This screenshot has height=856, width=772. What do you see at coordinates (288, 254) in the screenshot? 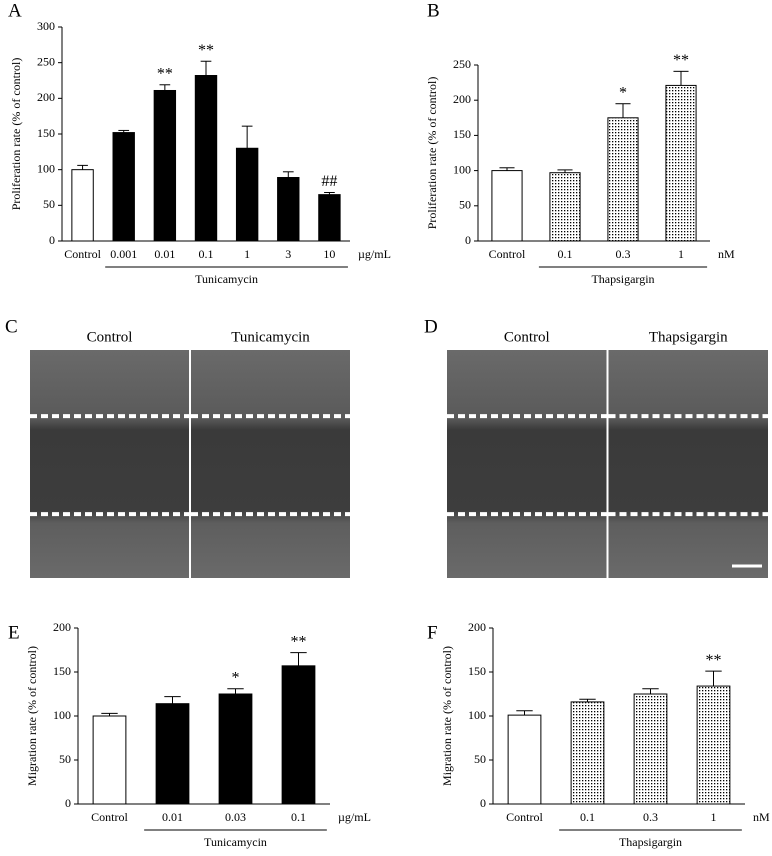
I see `x-tick-label: 3` at bounding box center [288, 254].